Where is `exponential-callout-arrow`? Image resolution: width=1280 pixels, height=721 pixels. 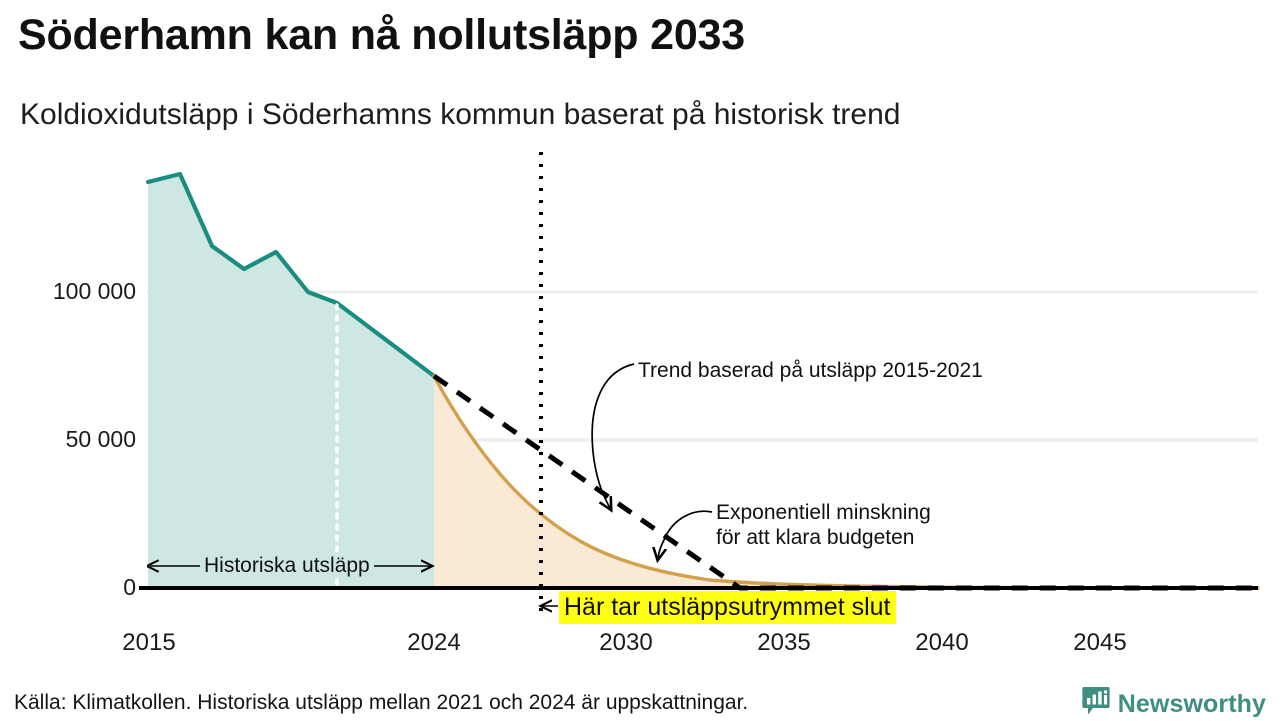 exponential-callout-arrow is located at coordinates (685, 534).